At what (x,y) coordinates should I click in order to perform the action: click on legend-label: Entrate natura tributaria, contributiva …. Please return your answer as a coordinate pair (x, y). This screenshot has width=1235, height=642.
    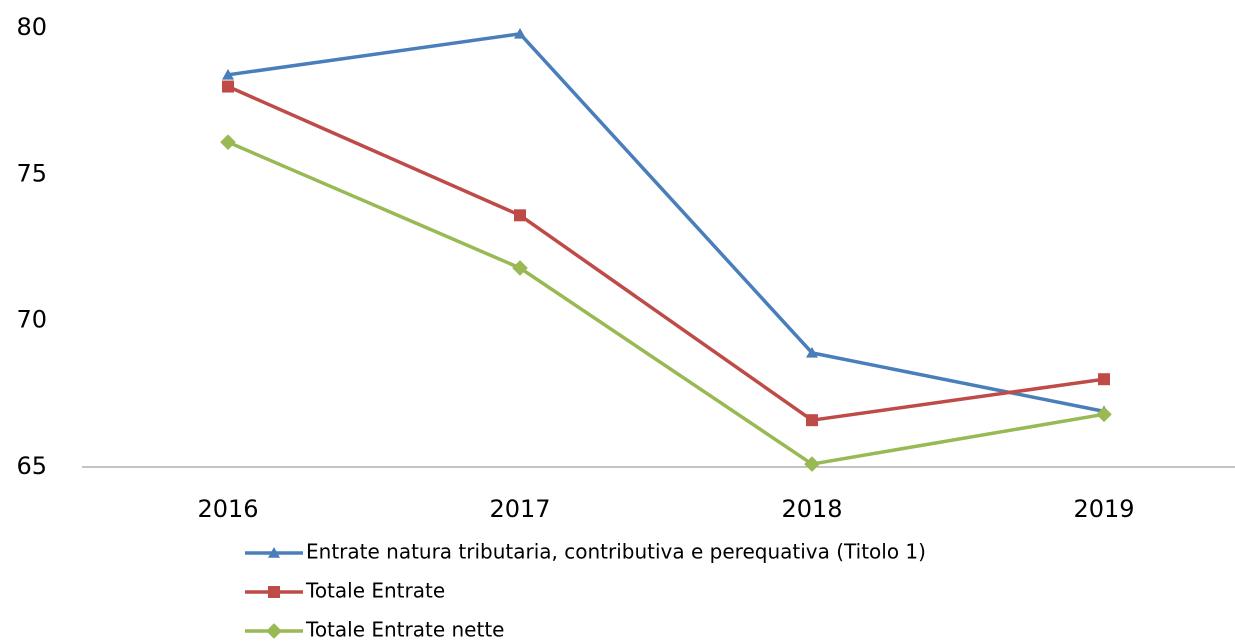
    Looking at the image, I should click on (616, 552).